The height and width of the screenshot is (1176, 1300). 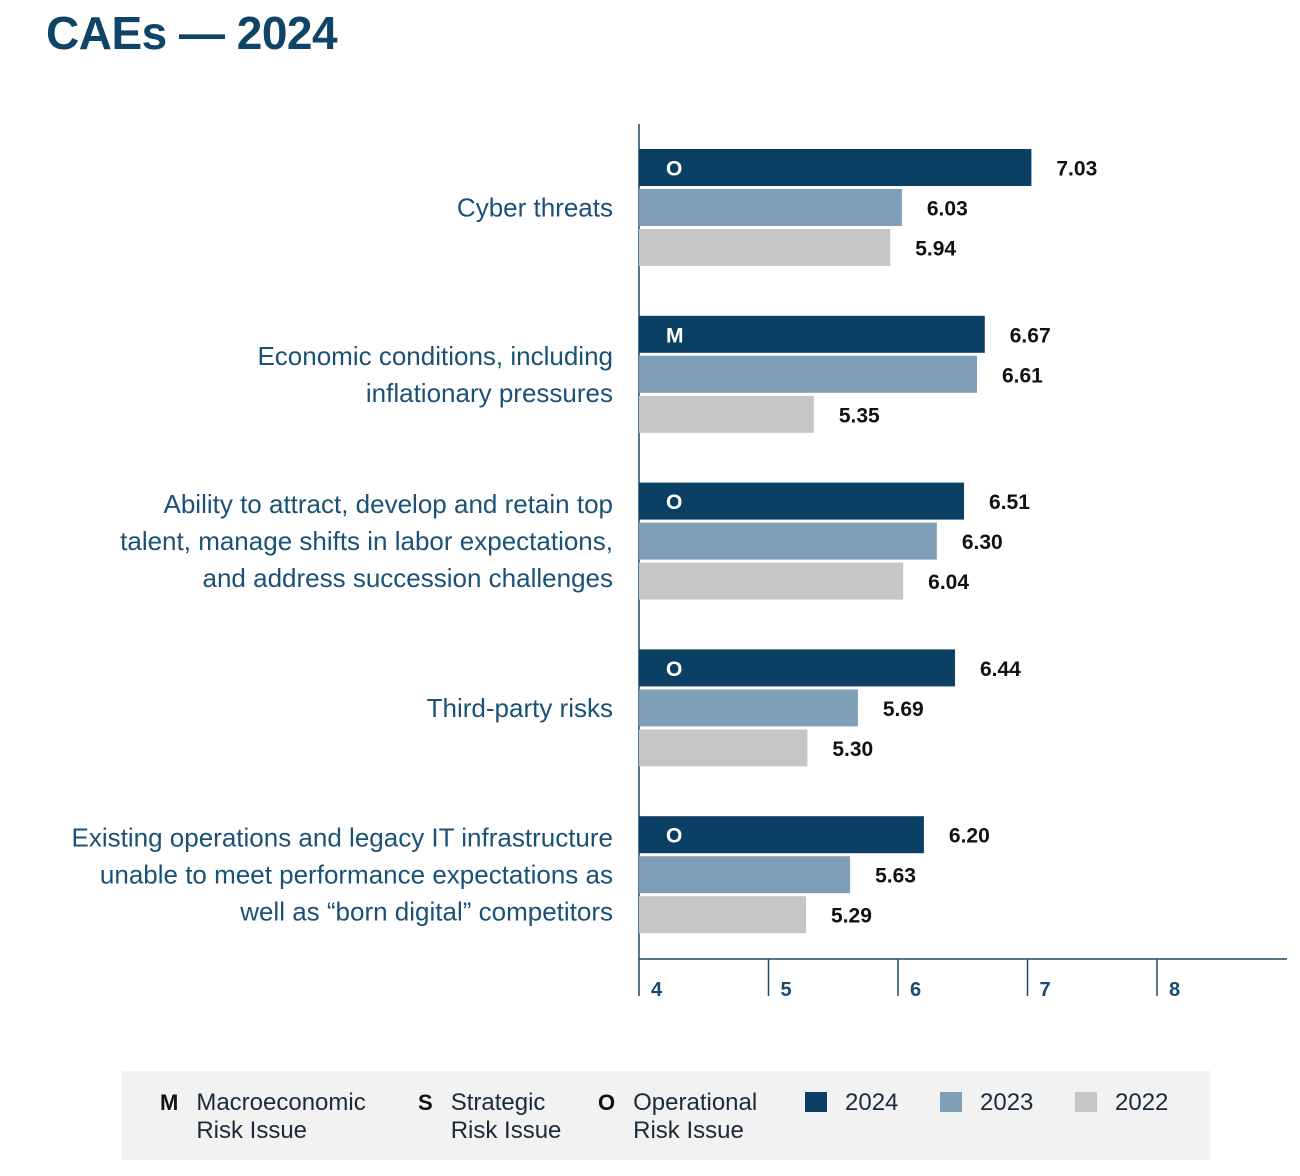 I want to click on x-tick-label: 5, so click(x=786, y=990).